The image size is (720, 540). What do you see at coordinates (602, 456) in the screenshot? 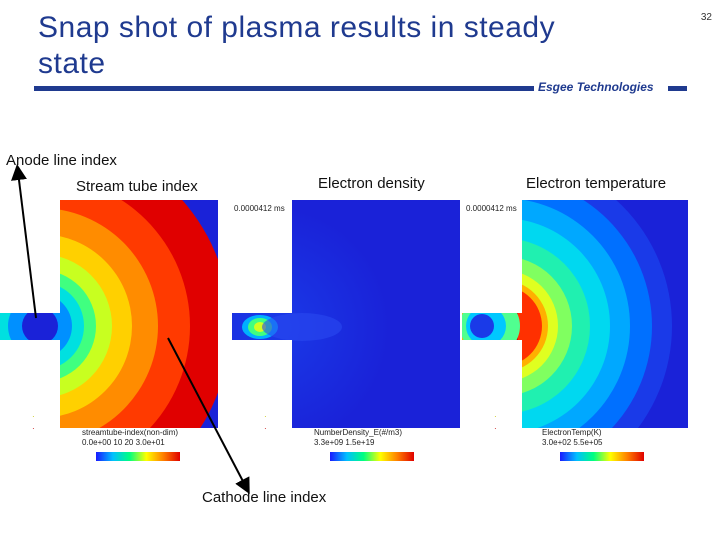
I see `temperature-colorbar` at bounding box center [602, 456].